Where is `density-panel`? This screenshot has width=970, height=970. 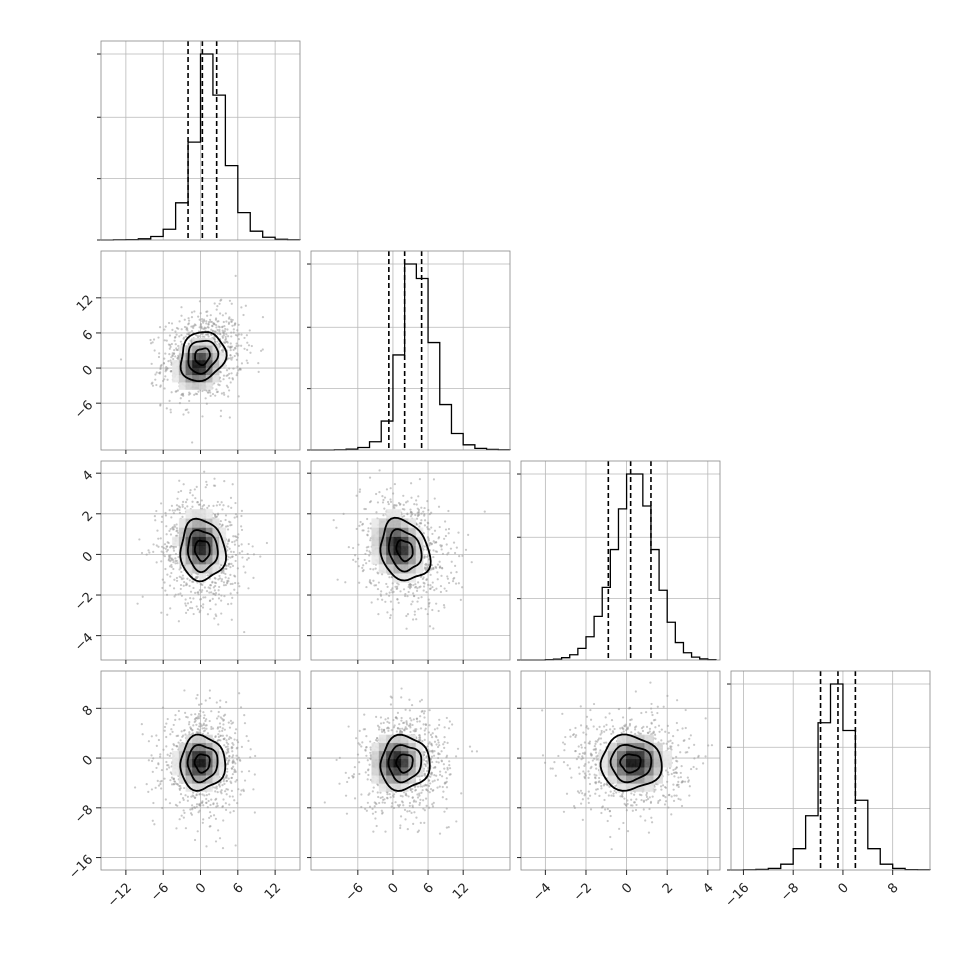
density-panel is located at coordinates (409, 562).